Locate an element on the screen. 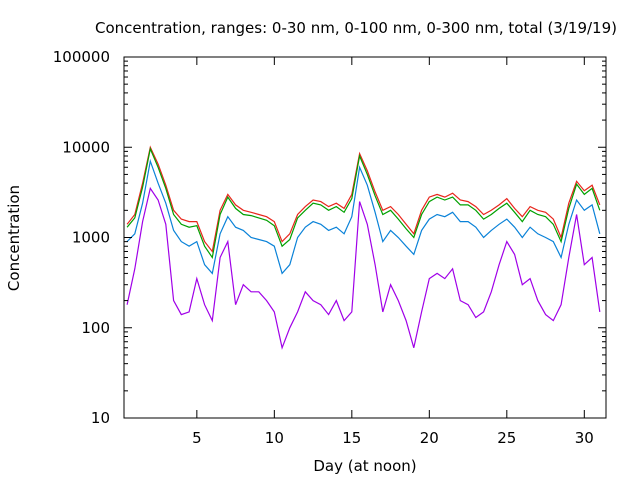 Image resolution: width=640 pixels, height=480 pixels. y-tick-label: 100 is located at coordinates (95, 328).